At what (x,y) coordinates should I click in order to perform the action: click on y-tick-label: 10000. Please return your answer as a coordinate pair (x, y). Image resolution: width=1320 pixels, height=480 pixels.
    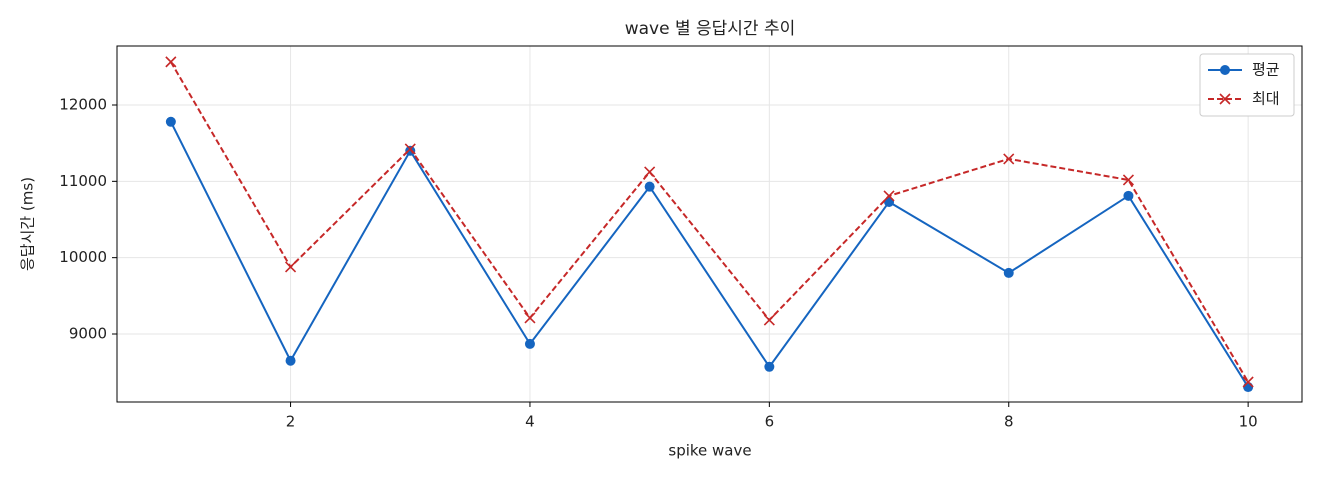
    Looking at the image, I should click on (83, 257).